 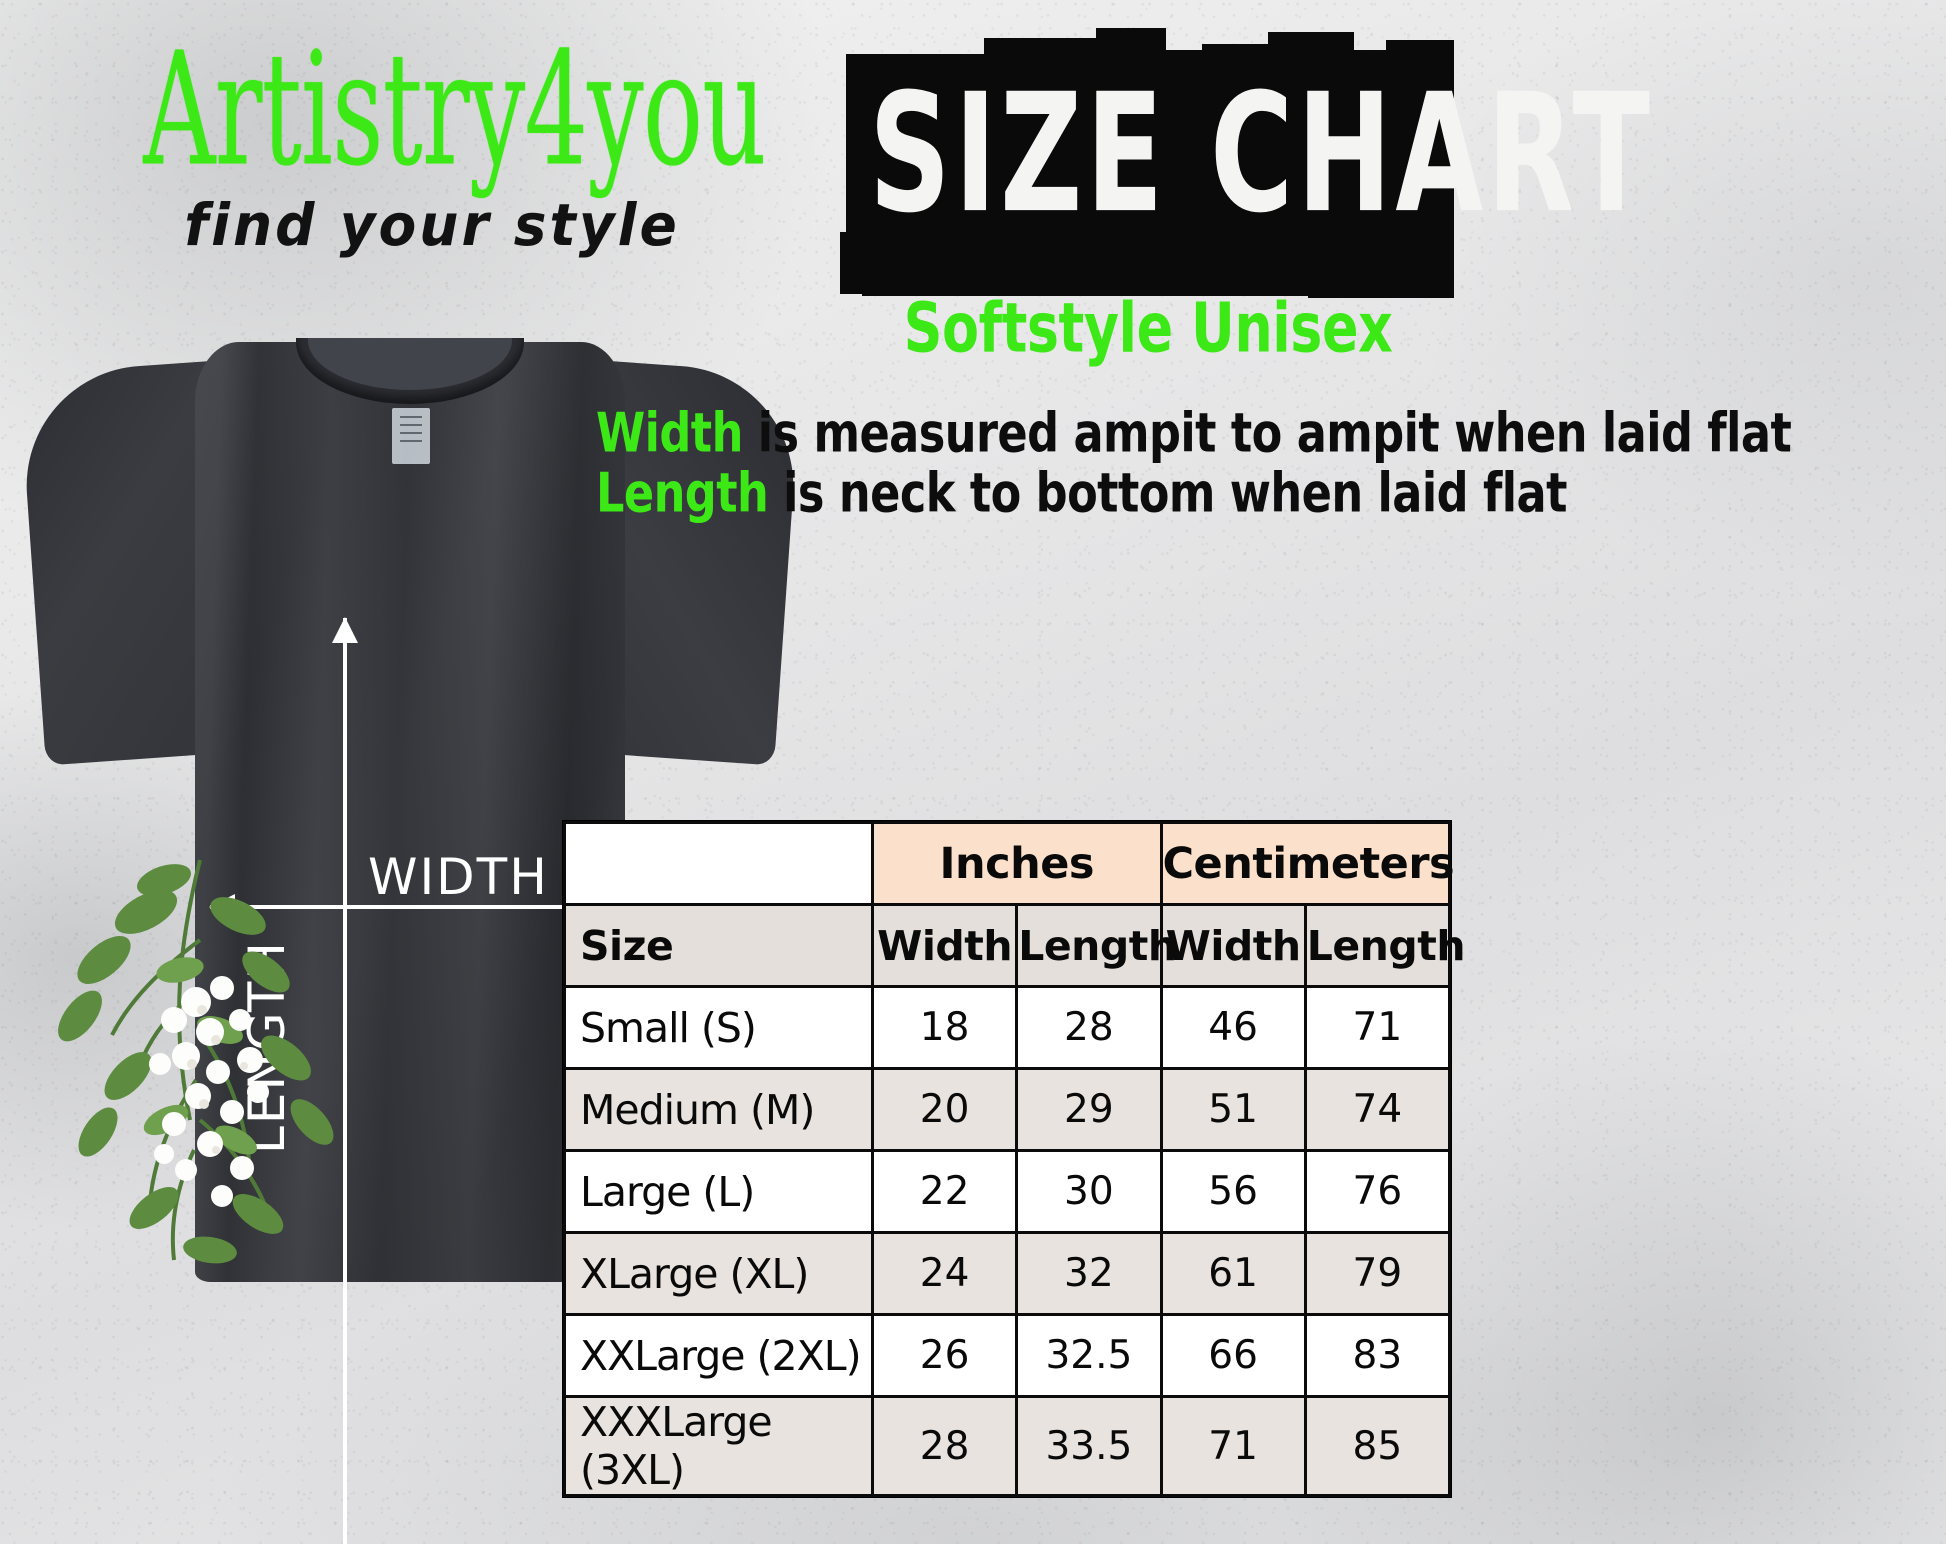 What do you see at coordinates (1096, 945) in the screenshot?
I see `table-header-inches-length: Length` at bounding box center [1096, 945].